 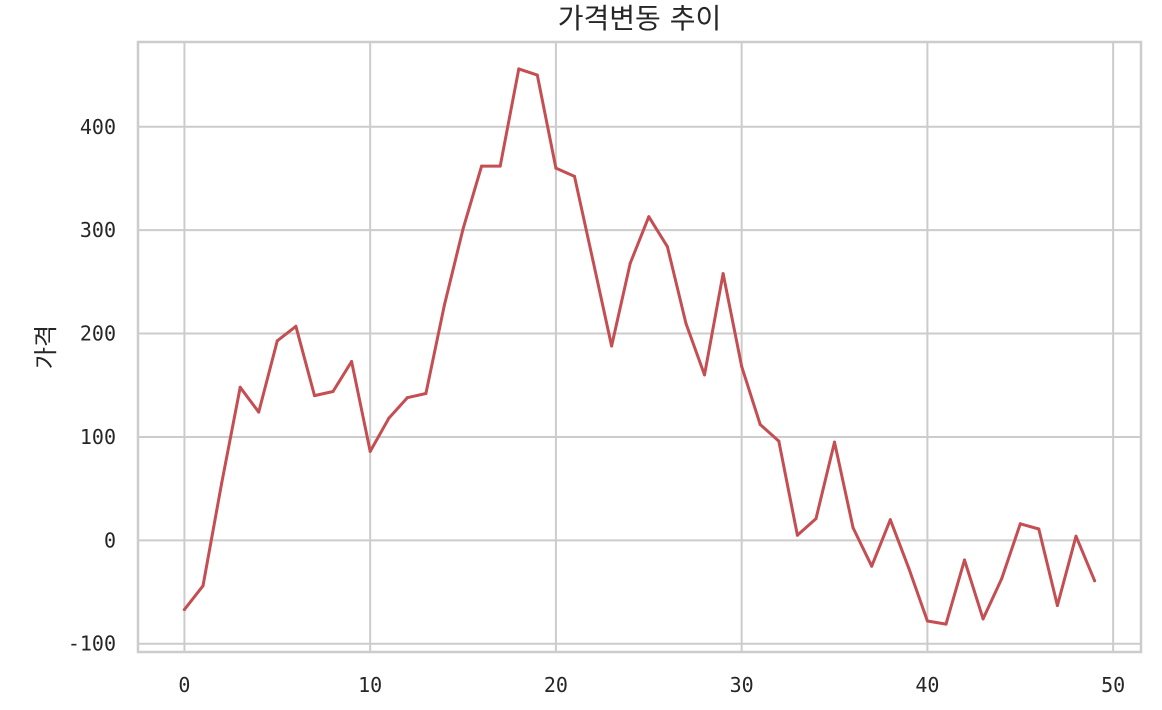 What do you see at coordinates (46, 347) in the screenshot?
I see `y-axis-label: 가격` at bounding box center [46, 347].